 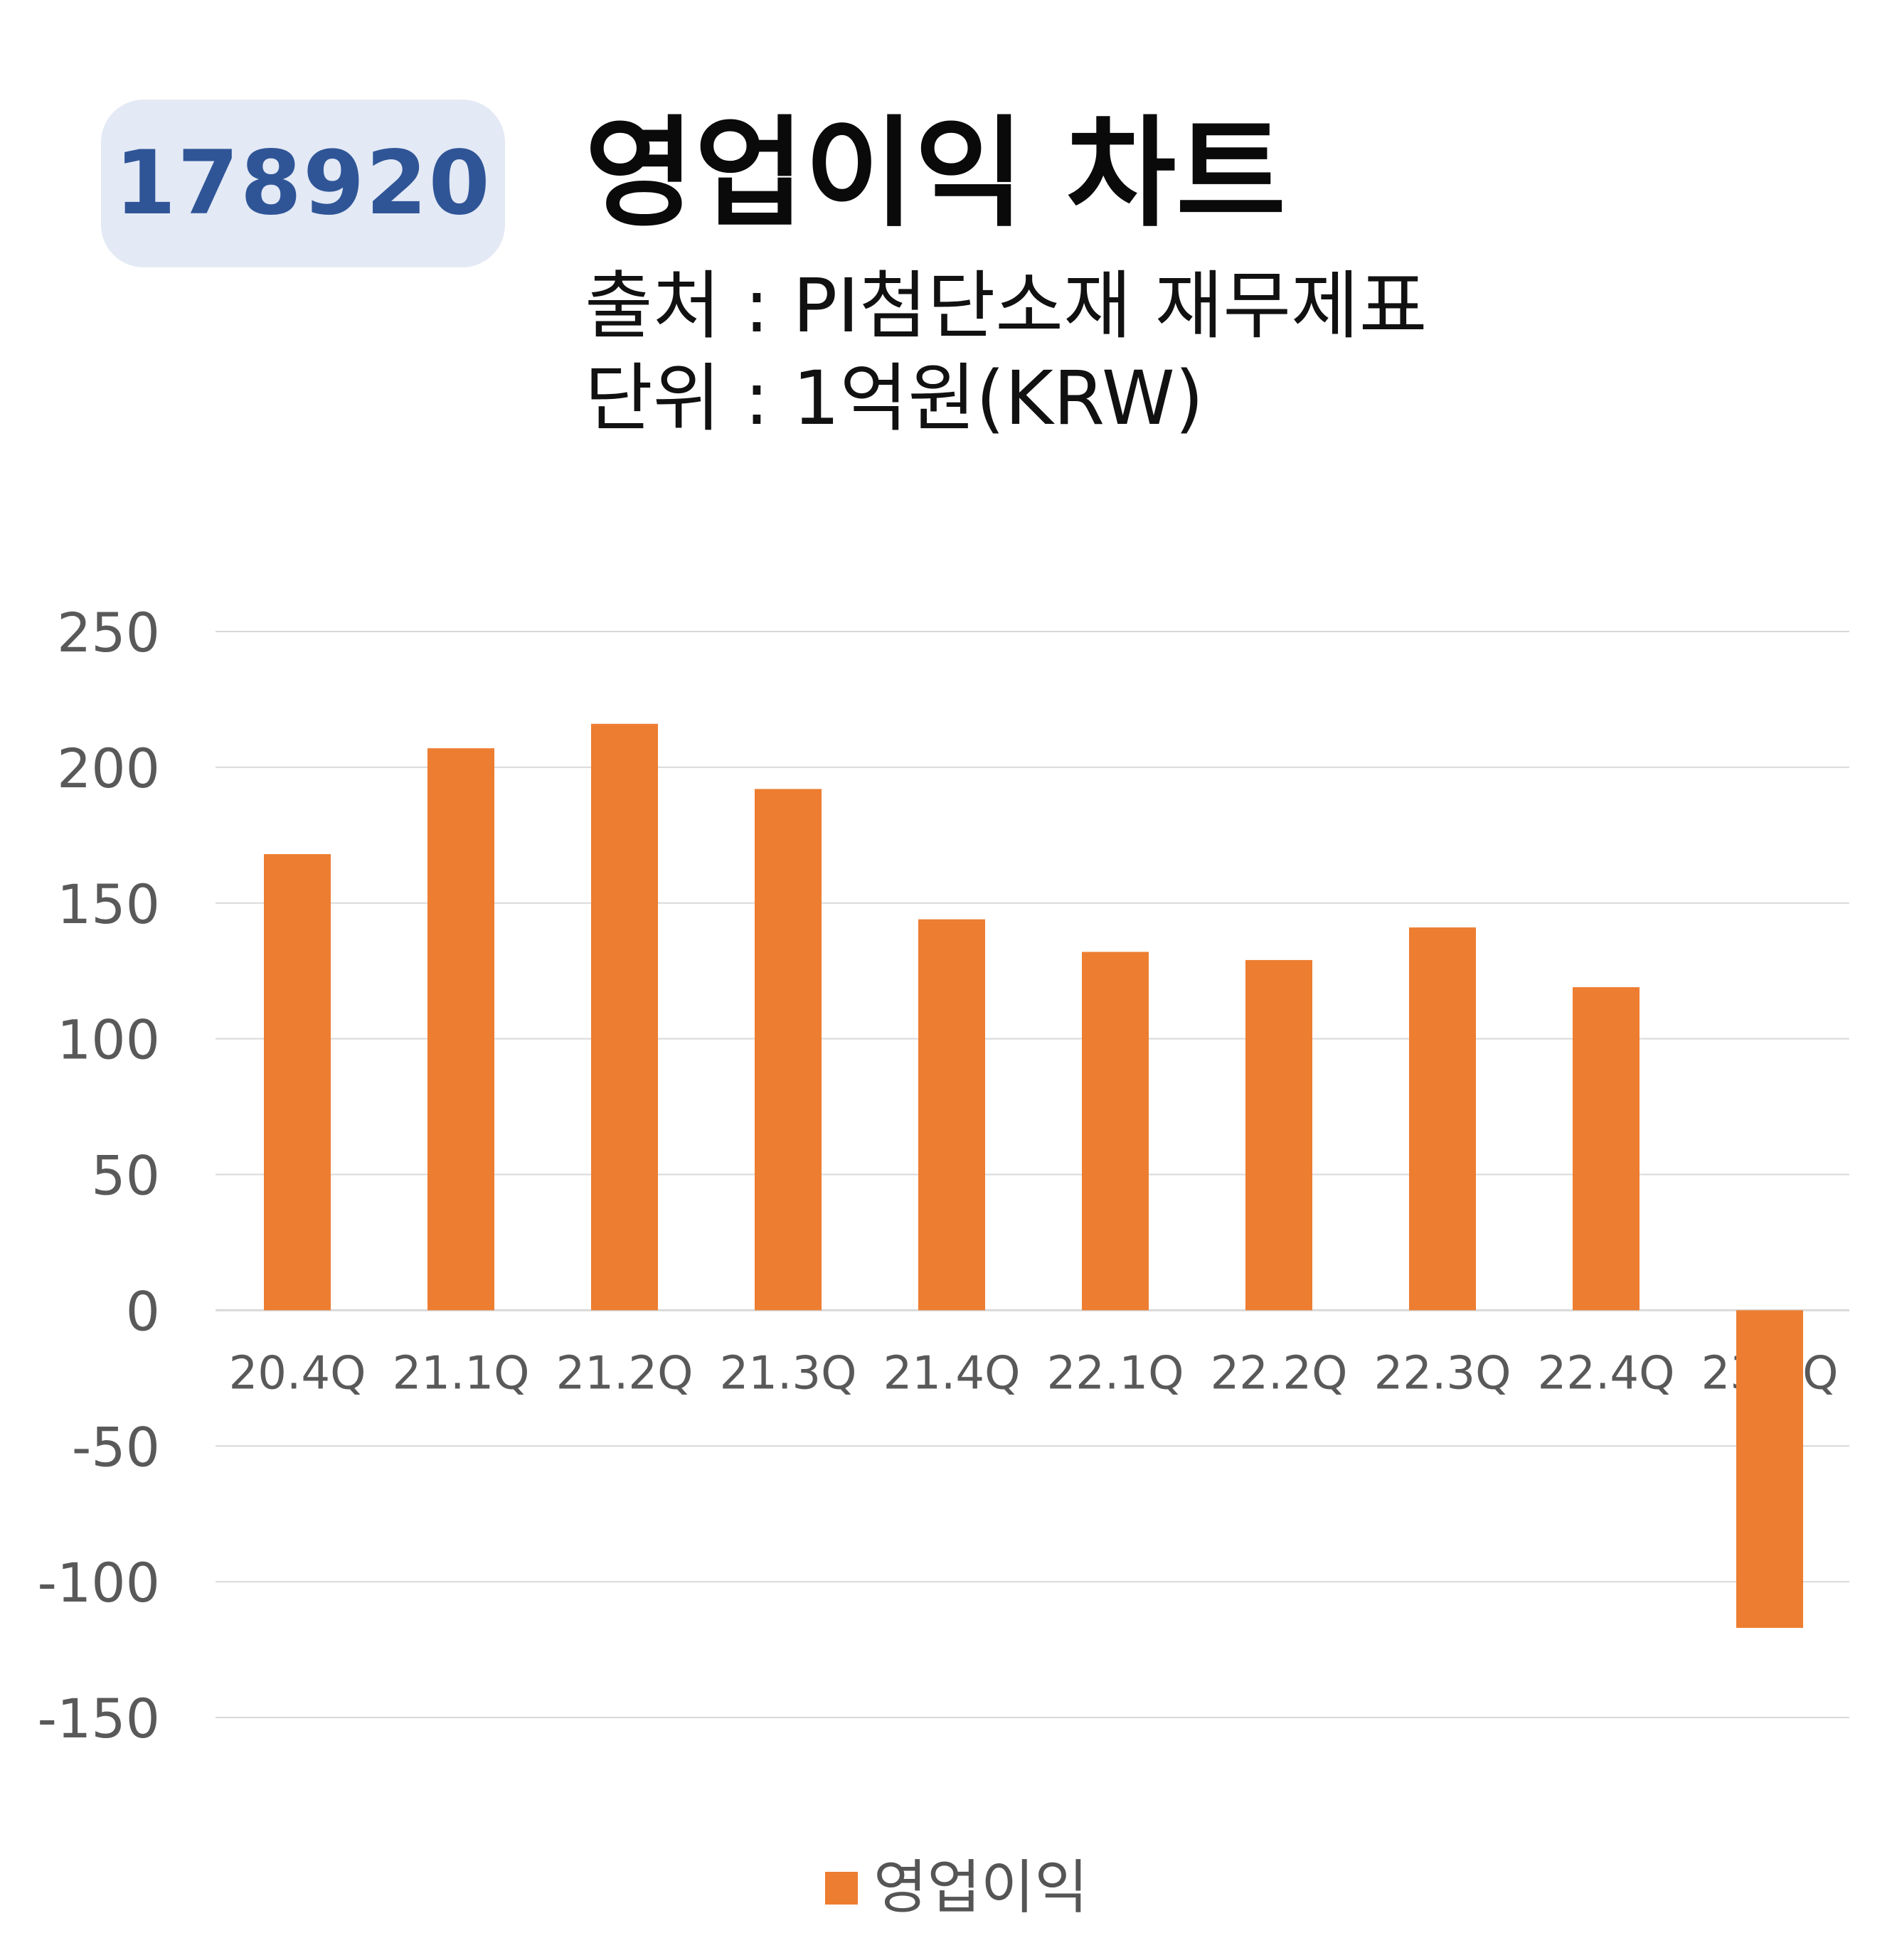 What do you see at coordinates (625, 1373) in the screenshot?
I see `x-tick-label: 21.2Q` at bounding box center [625, 1373].